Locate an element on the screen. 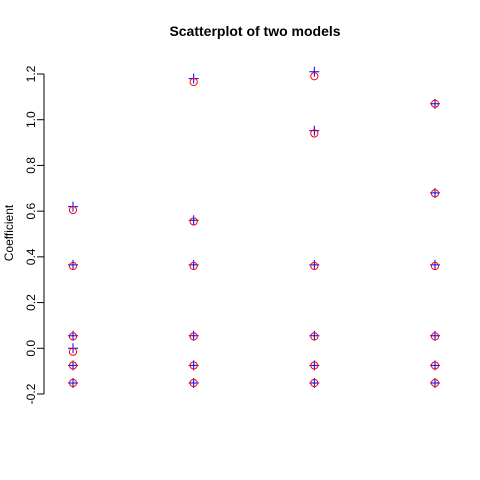 The height and width of the screenshot is (480, 480). y-tick-label: 0.8 is located at coordinates (31, 165).